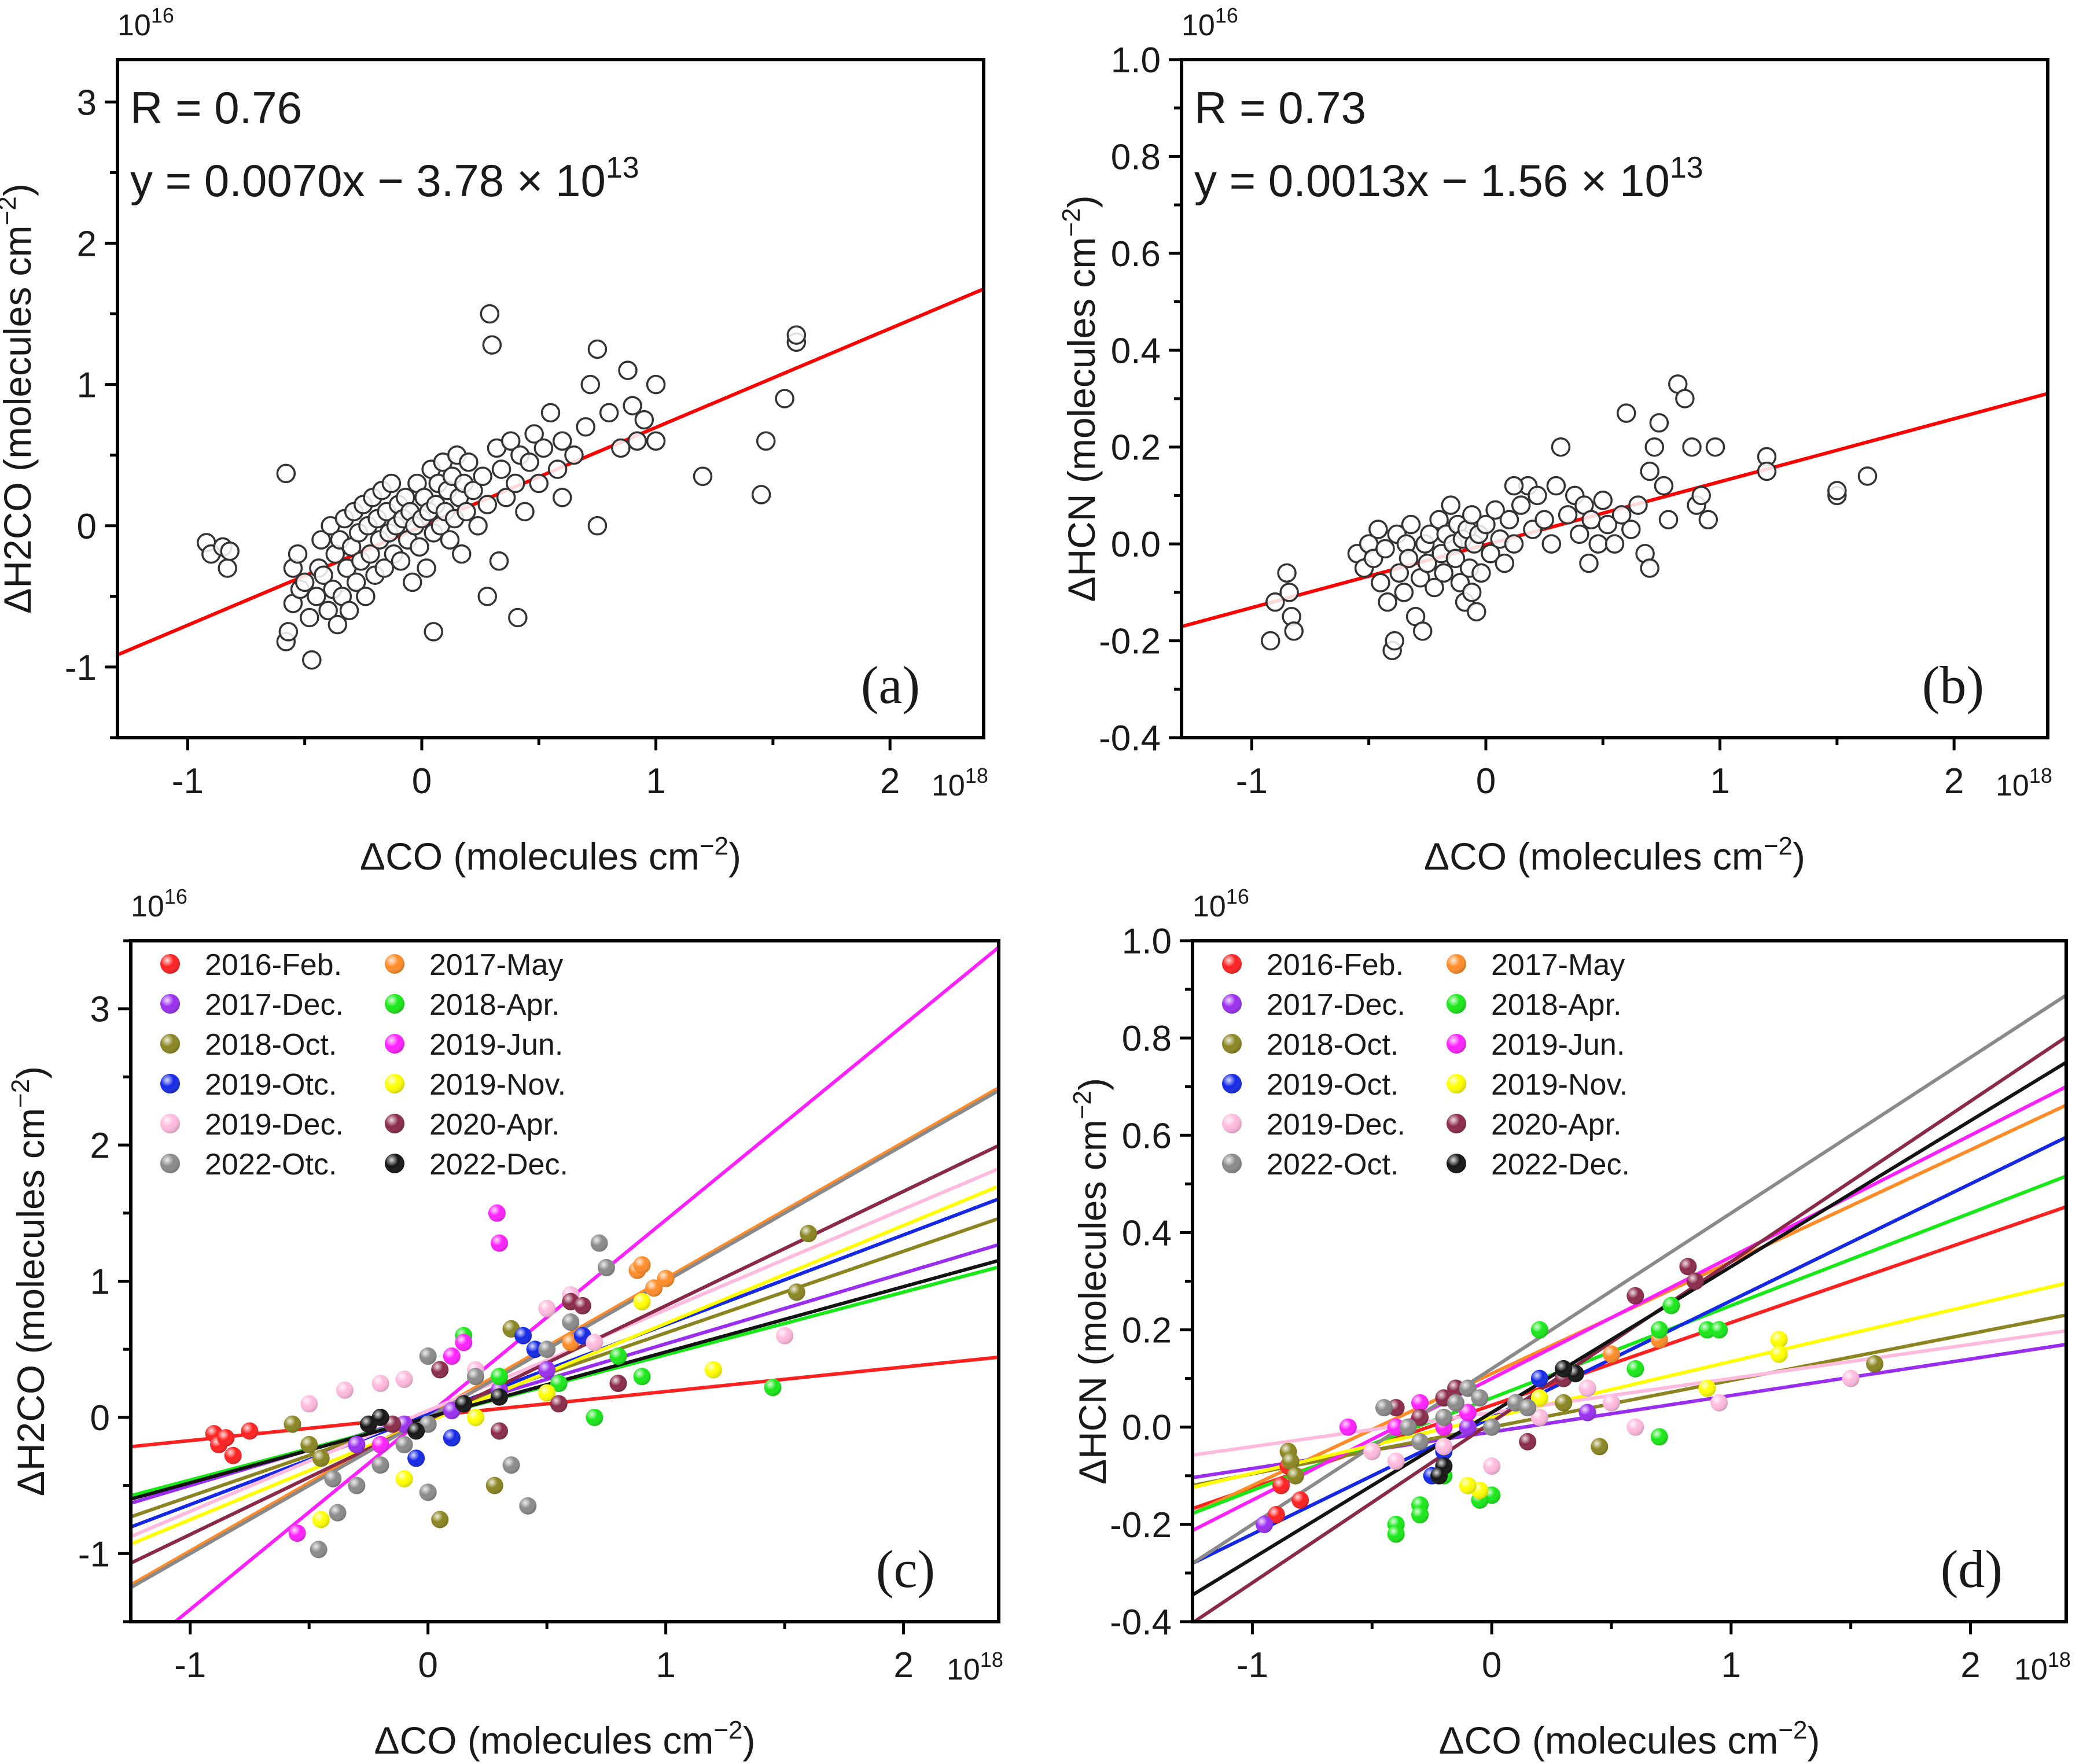  I want to click on y-axis: -1 0 1 2 3, so click(104, 1281).